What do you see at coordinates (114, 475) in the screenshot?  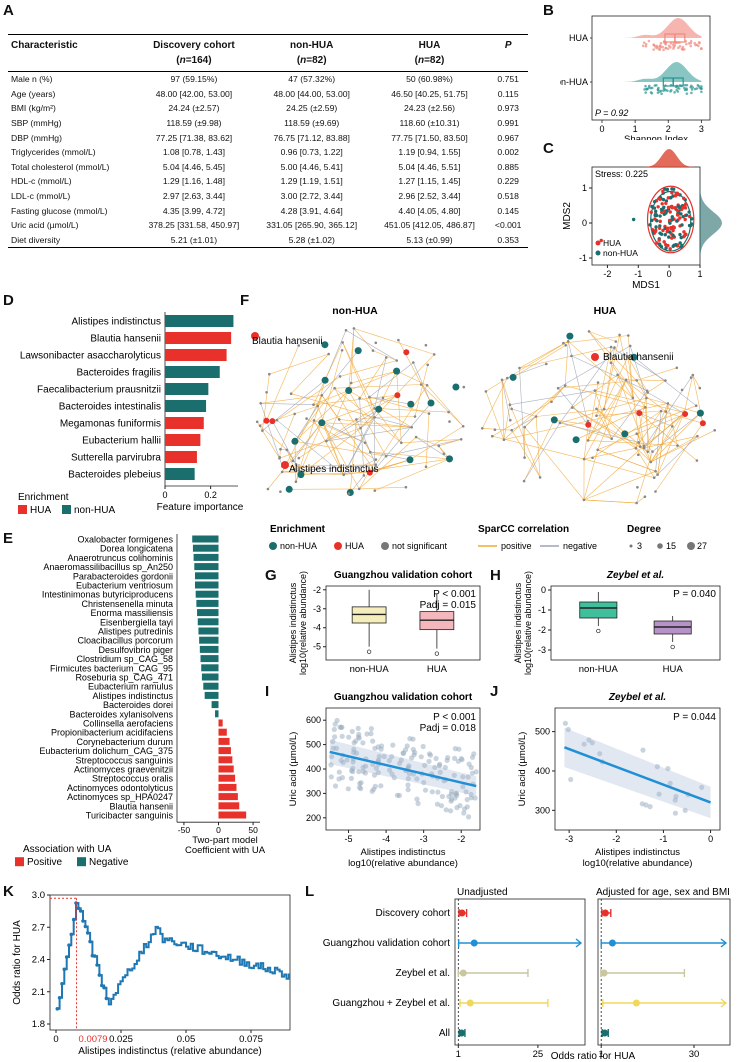 I see `category-label: Bacteroides plebeius` at bounding box center [114, 475].